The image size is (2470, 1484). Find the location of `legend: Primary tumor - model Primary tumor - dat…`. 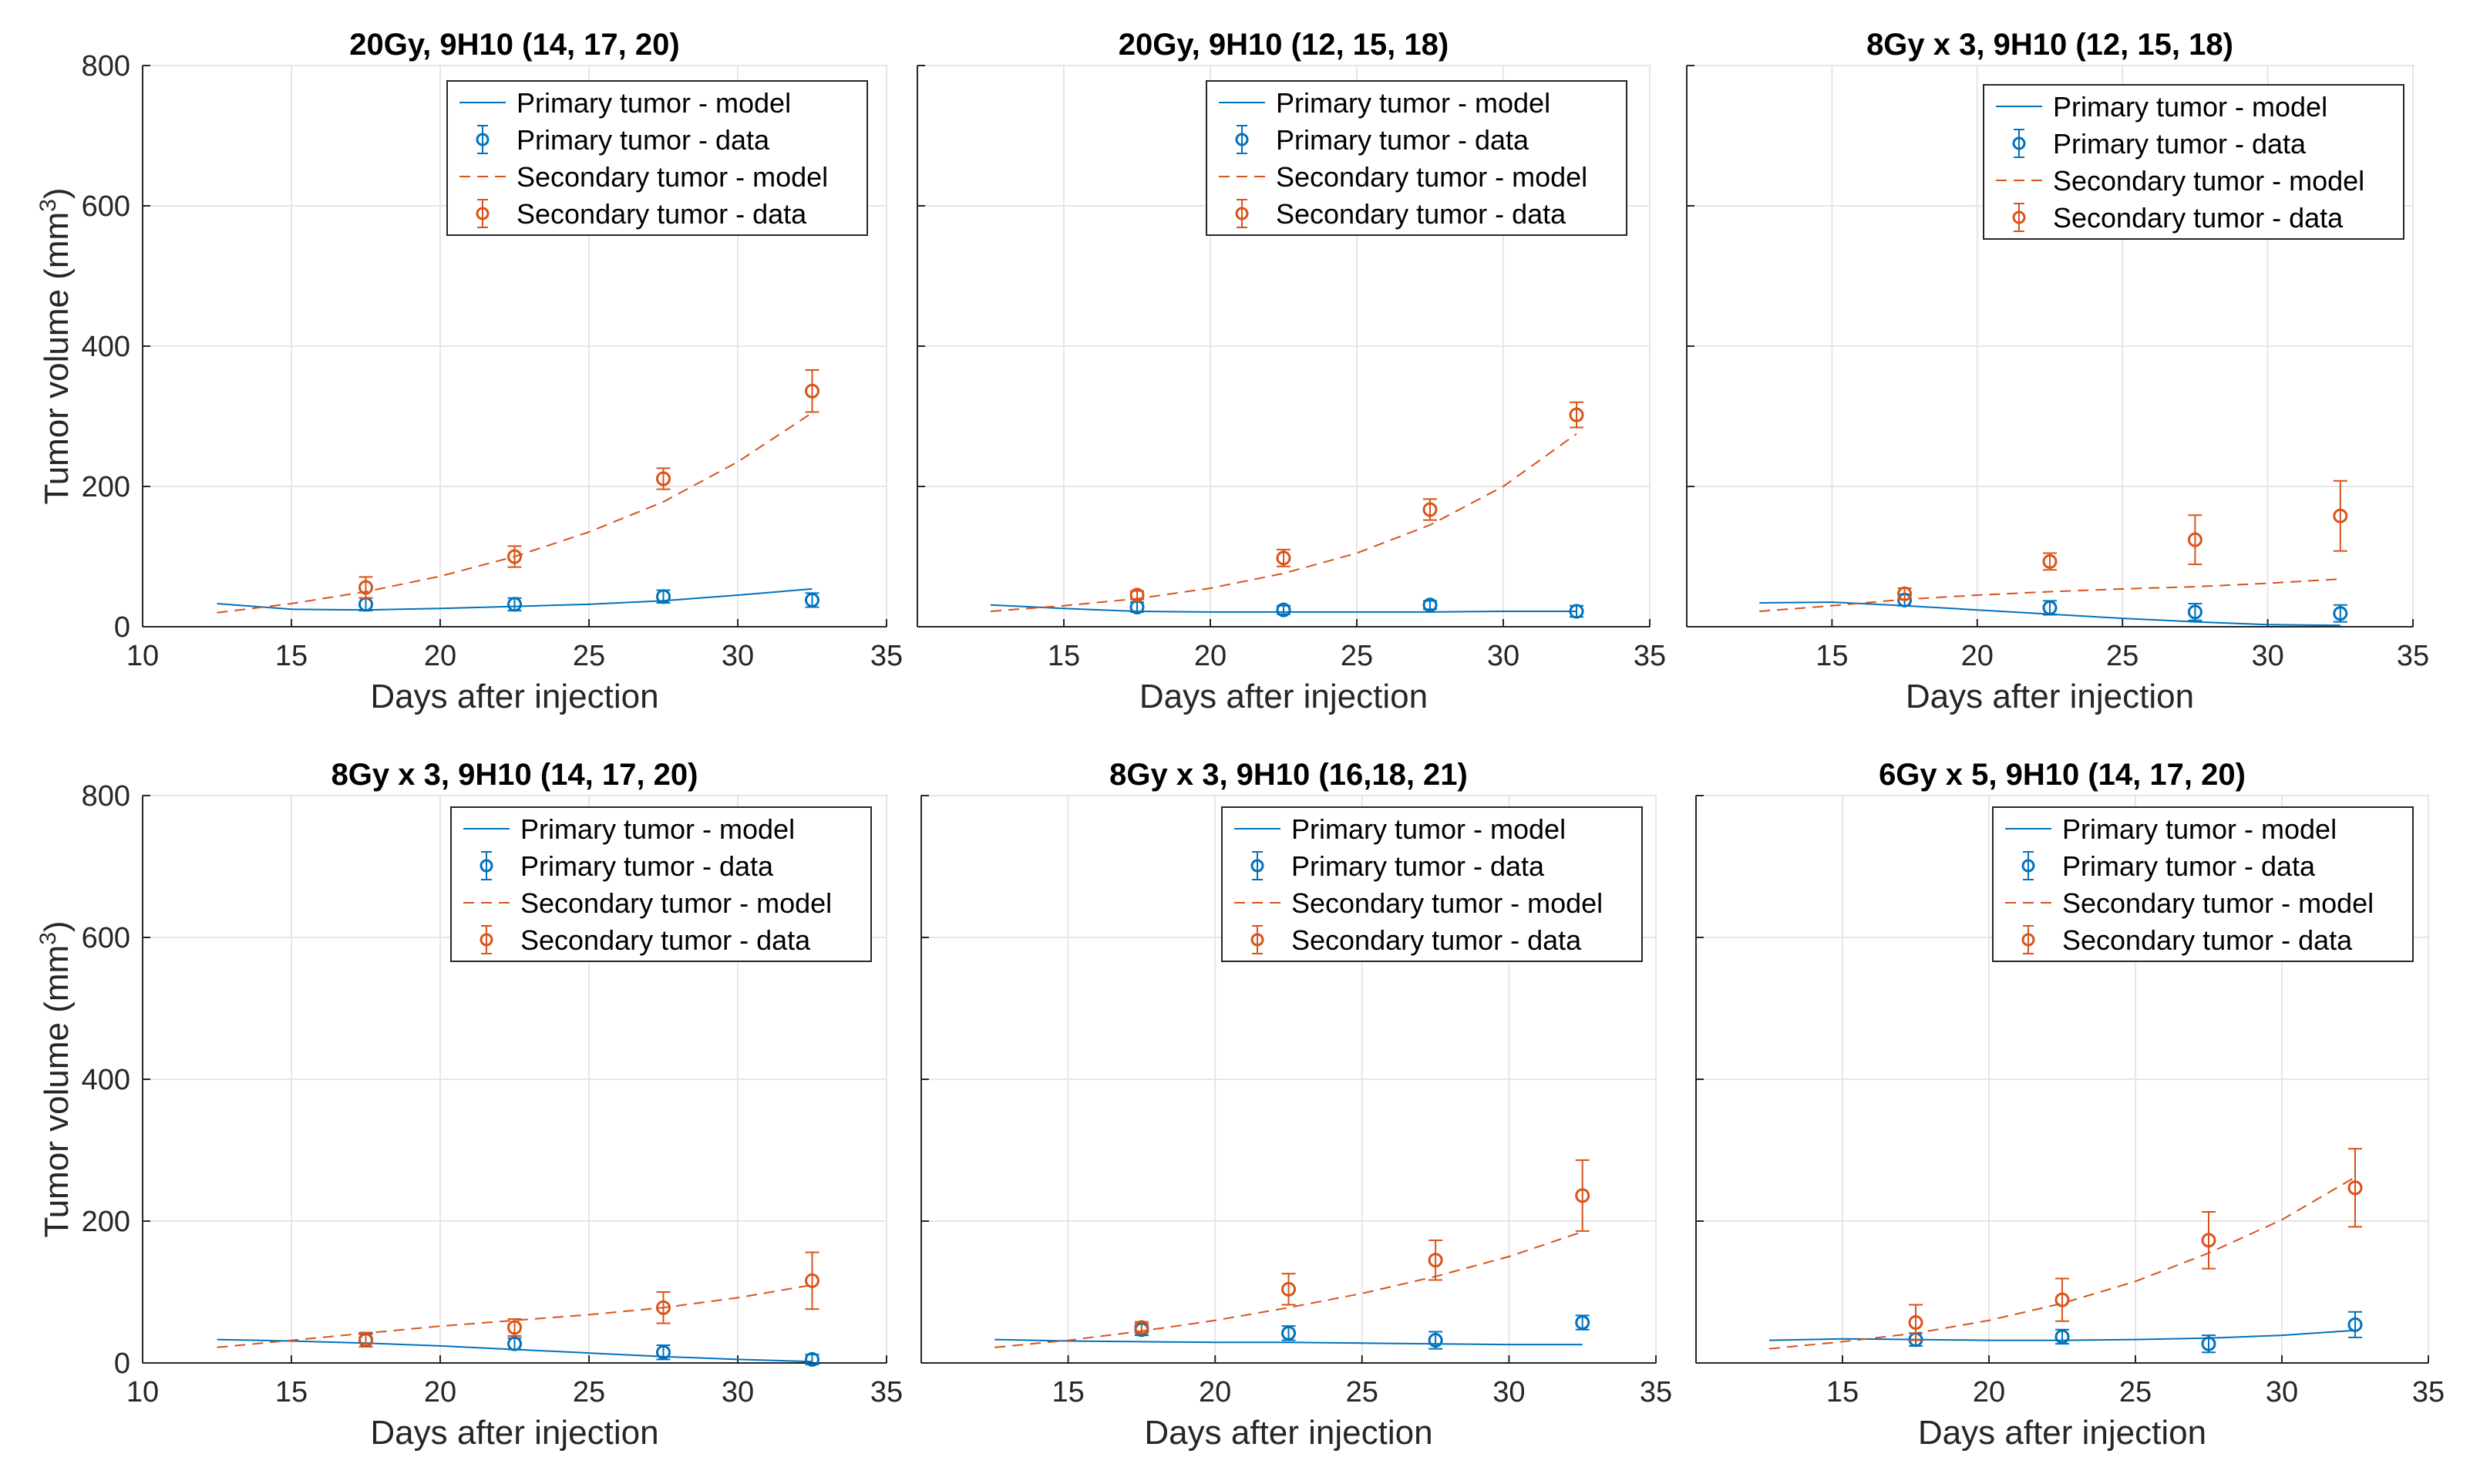

legend: Primary tumor - model Primary tumor - dat… is located at coordinates (2203, 884).